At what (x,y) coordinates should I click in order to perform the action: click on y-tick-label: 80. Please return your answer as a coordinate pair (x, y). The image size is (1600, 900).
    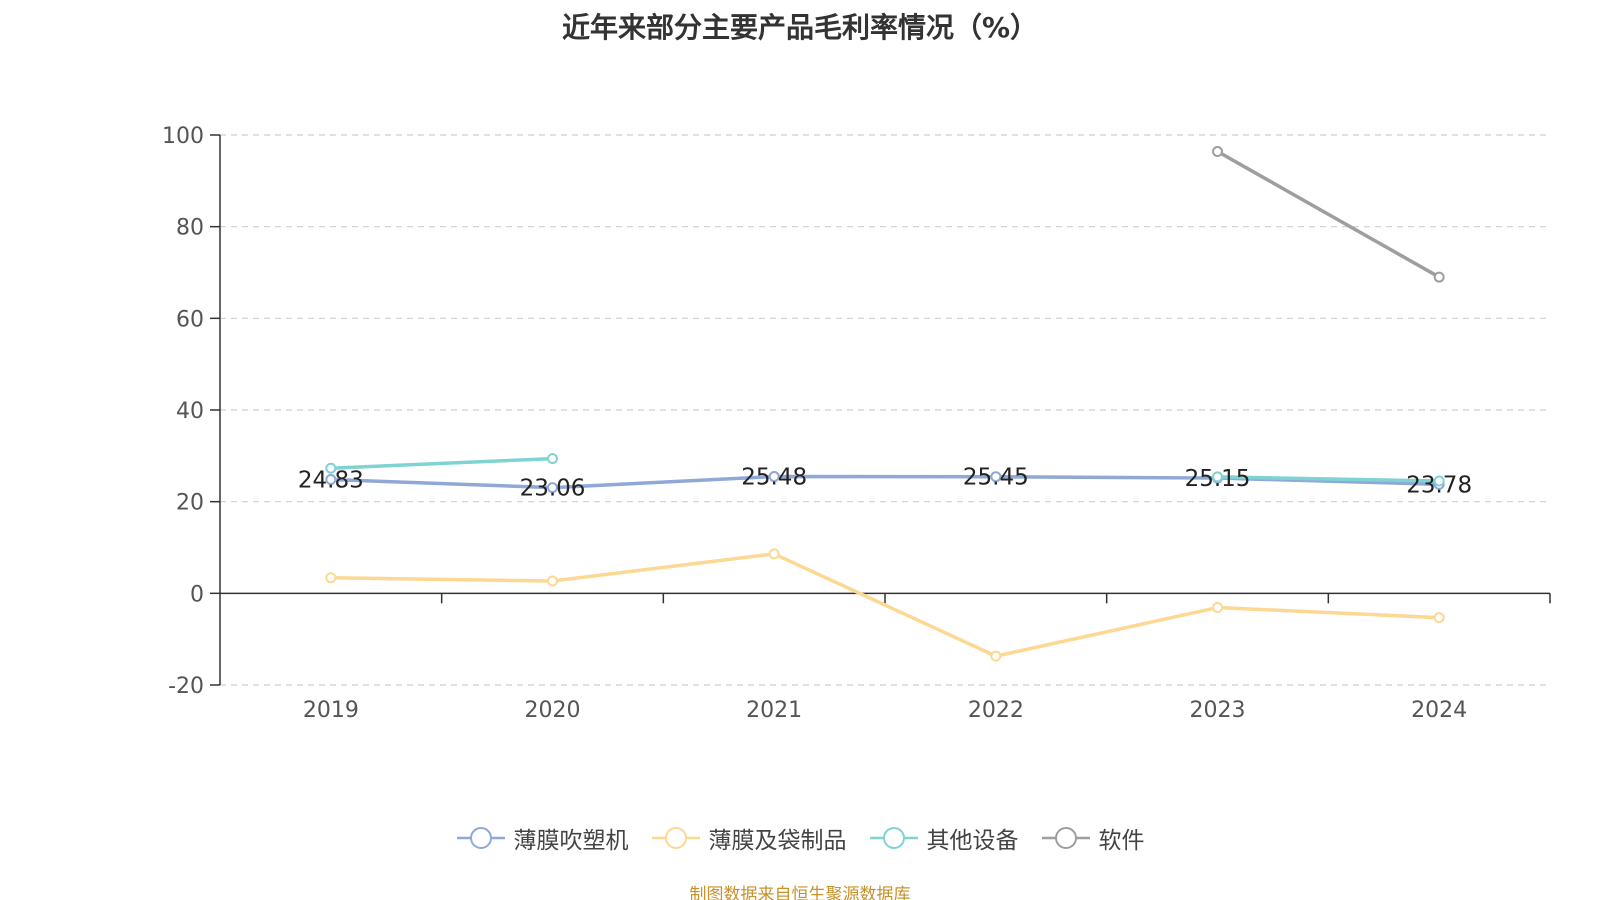
    Looking at the image, I should click on (190, 228).